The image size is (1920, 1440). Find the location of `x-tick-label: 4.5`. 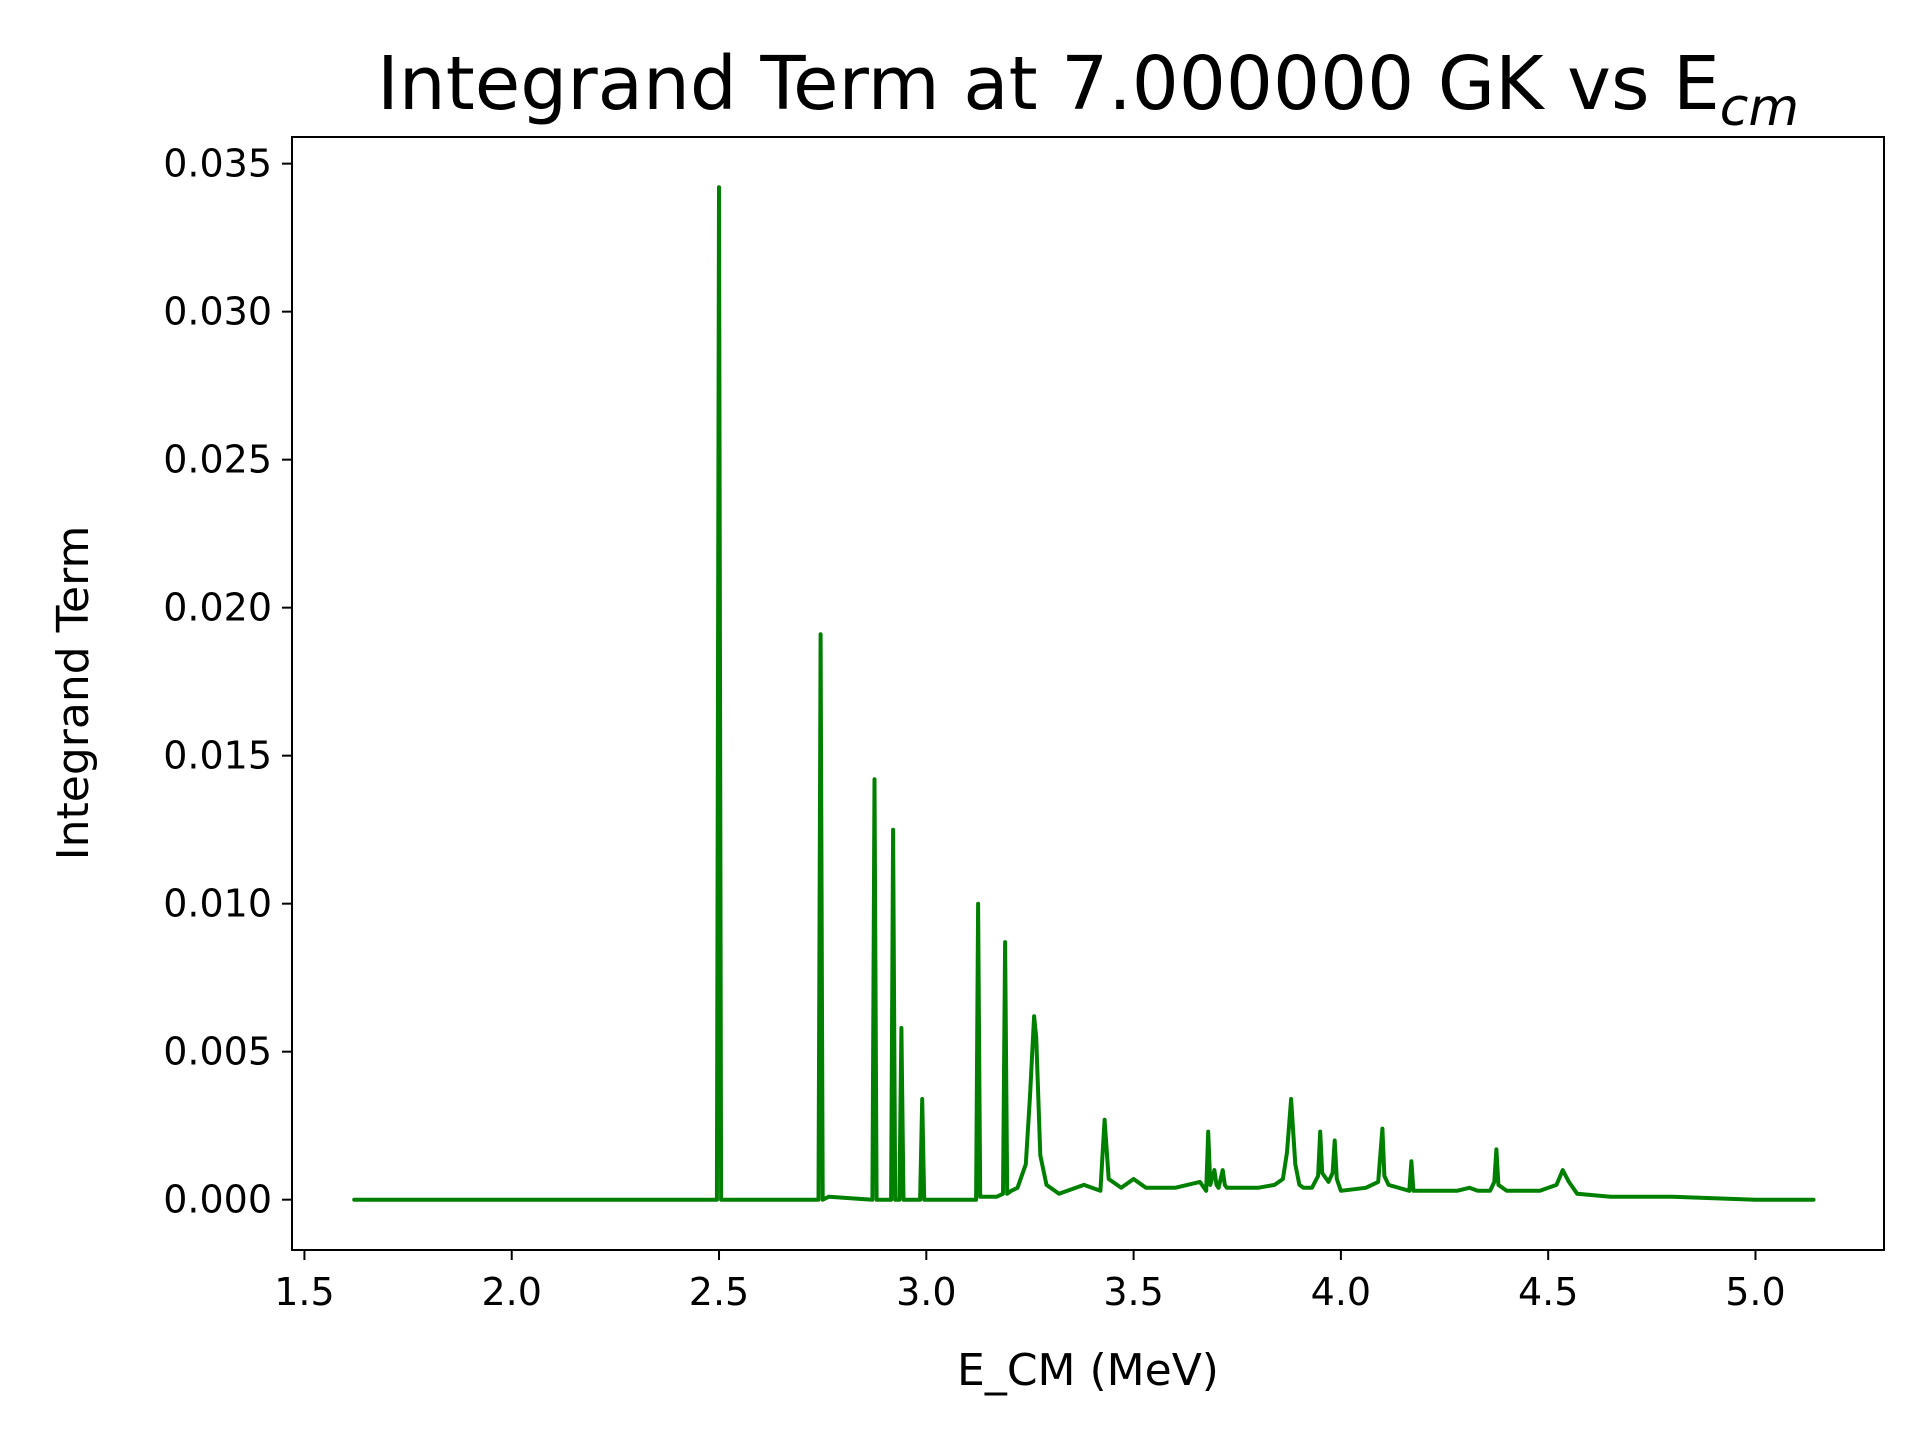

x-tick-label: 4.5 is located at coordinates (1548, 1292).